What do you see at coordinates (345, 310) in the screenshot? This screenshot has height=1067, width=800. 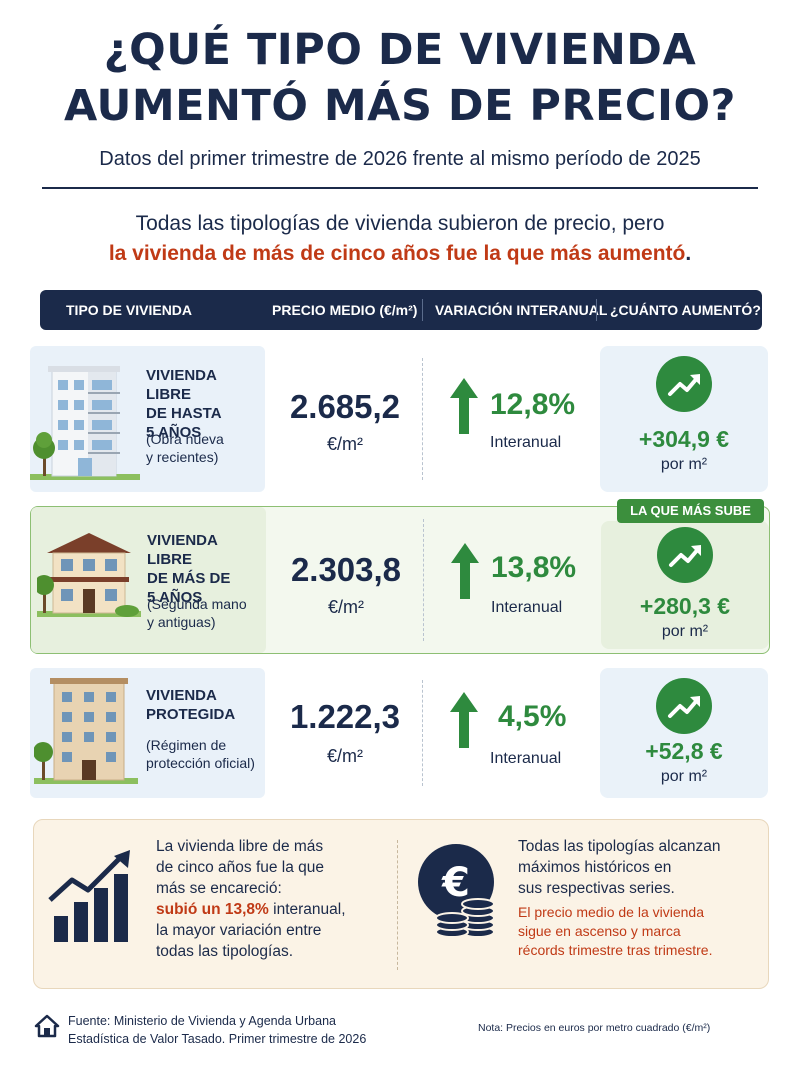 I see `header-price: PRECIO MEDIO (€/m²)` at bounding box center [345, 310].